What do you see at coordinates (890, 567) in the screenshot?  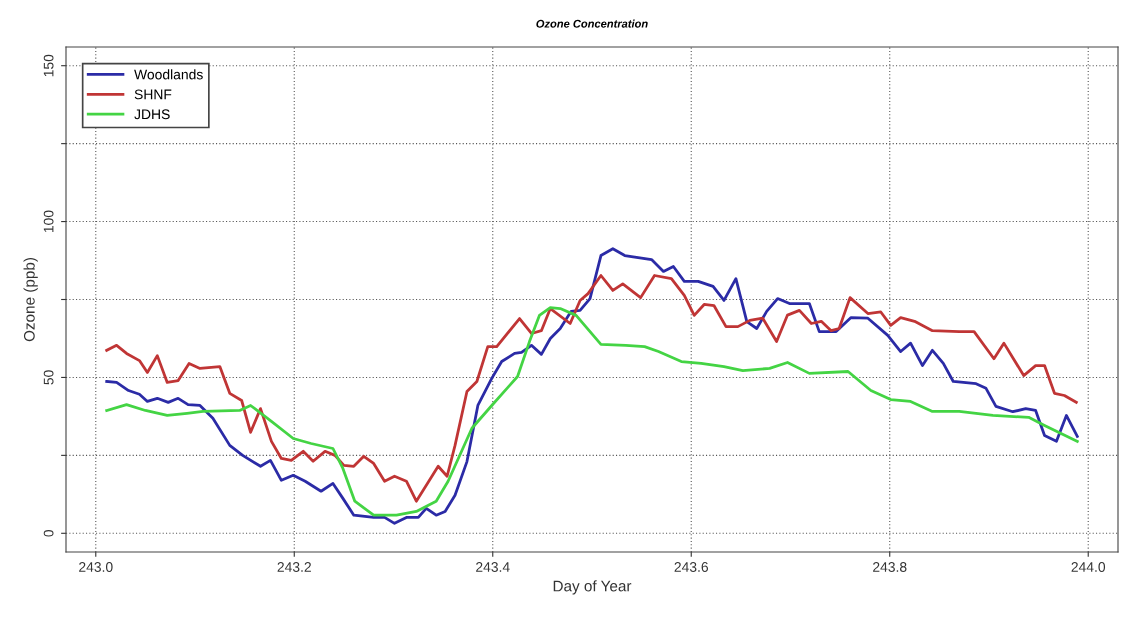 I see `x-tick-label: 243.8` at bounding box center [890, 567].